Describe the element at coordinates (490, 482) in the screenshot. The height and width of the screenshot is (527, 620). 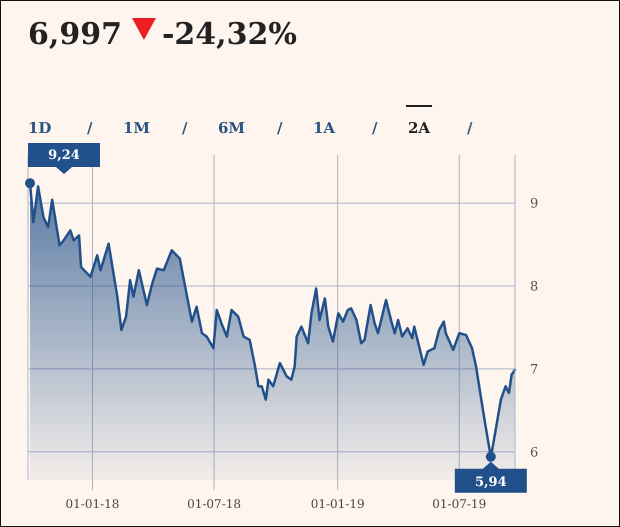
I see `annotation: 5,94` at that location.